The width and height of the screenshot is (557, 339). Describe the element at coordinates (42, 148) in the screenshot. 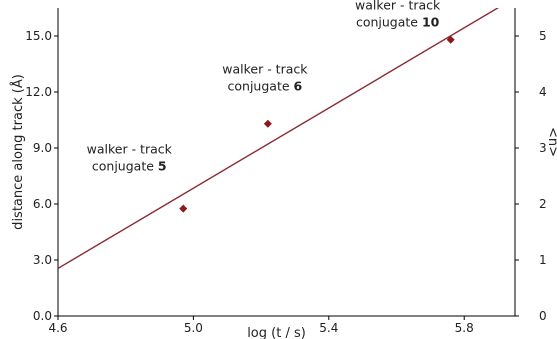

I see `y-tick-label: 9.0` at that location.